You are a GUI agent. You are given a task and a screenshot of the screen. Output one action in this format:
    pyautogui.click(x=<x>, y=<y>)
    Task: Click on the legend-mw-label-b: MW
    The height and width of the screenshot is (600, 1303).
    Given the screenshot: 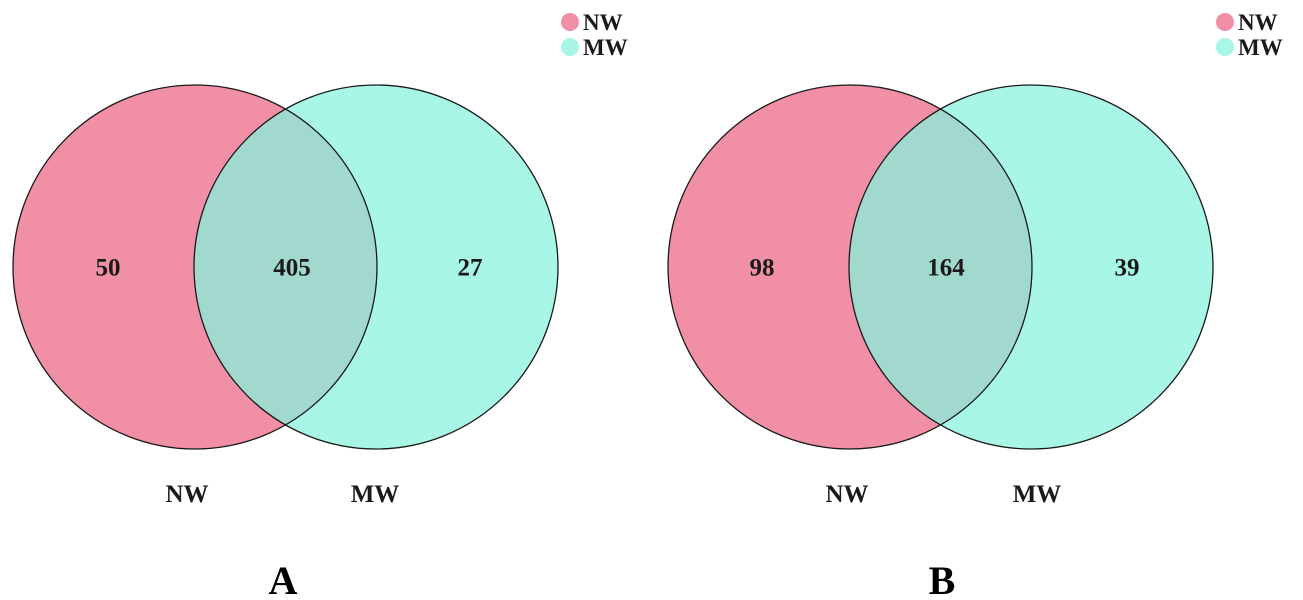 What is the action you would take?
    pyautogui.click(x=1260, y=47)
    